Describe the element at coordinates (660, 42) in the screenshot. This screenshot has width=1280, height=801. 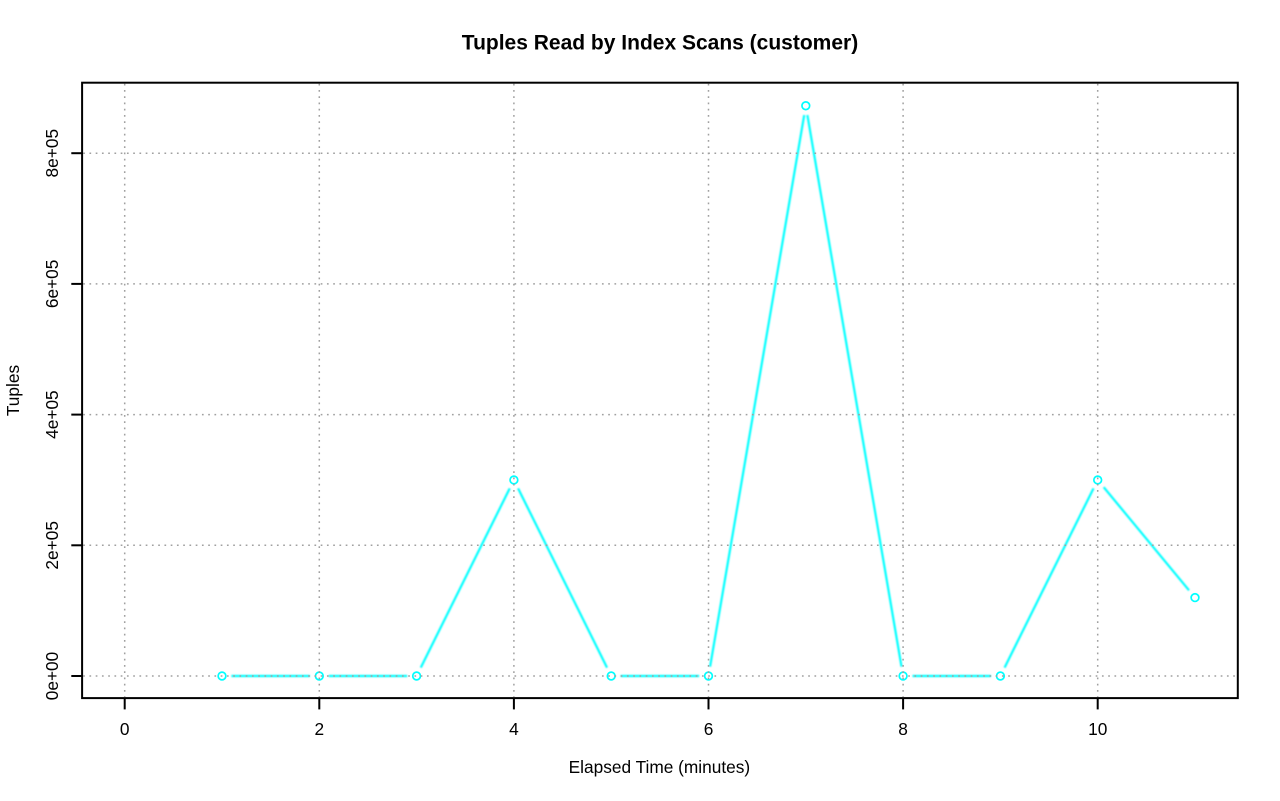
I see `svg-text:Tuples Read by Index Scans (cu: Tuples Read by Index Scans (customer)` at that location.